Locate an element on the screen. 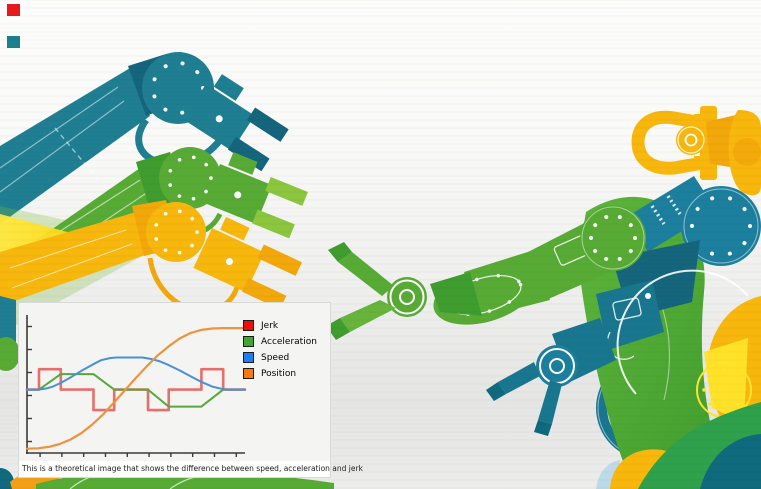 The width and height of the screenshot is (761, 489). left-edge-shapes is located at coordinates (10, 333).